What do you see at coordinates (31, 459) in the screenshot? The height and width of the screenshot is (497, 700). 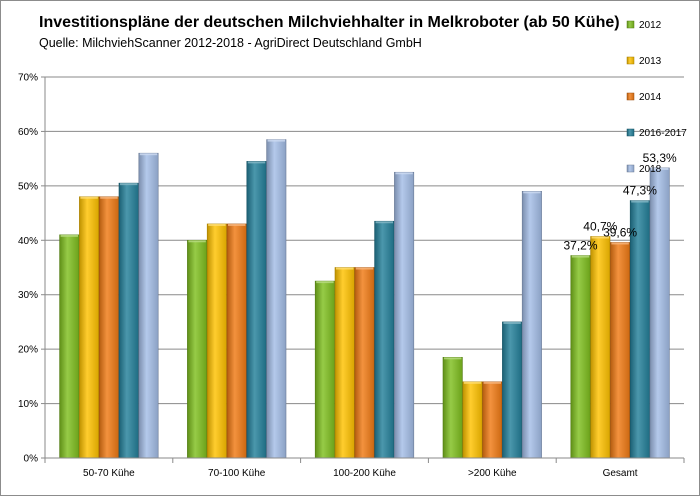 I see `y-tick-label: 0%` at bounding box center [31, 459].